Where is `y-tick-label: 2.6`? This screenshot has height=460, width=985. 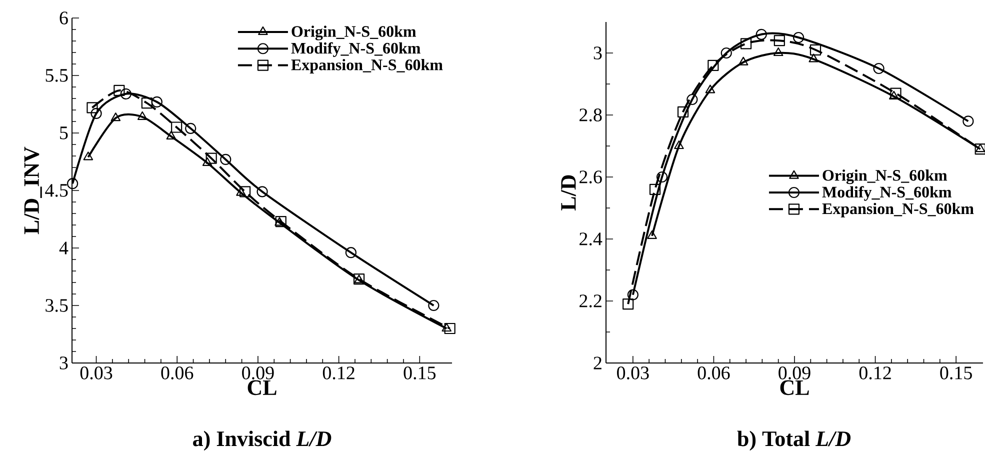
y-tick-label: 2.6 is located at coordinates (591, 177).